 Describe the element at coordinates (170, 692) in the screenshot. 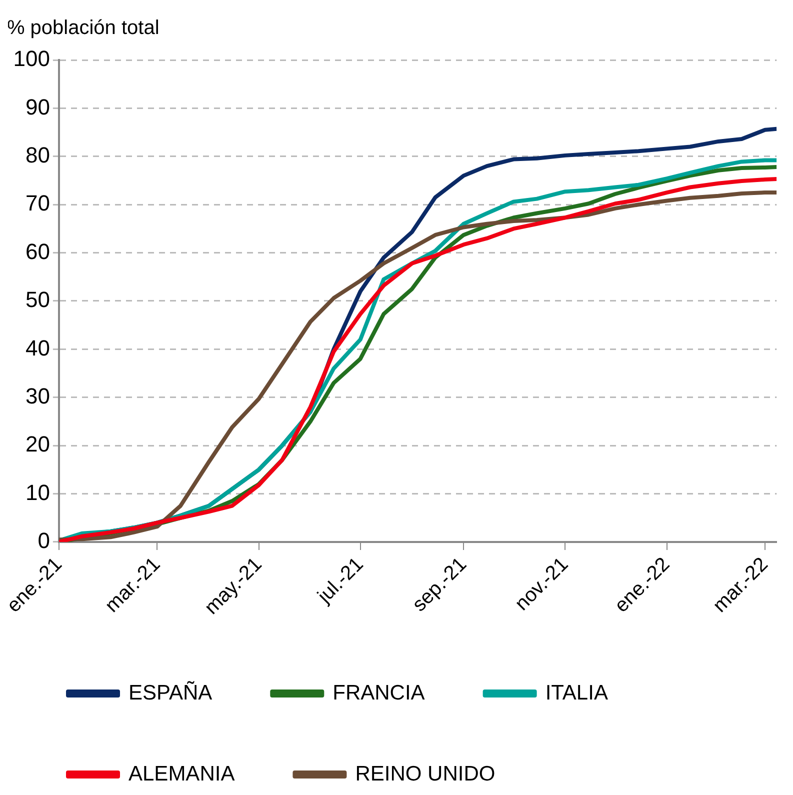

I see `legend-label: ESPAÑA` at that location.